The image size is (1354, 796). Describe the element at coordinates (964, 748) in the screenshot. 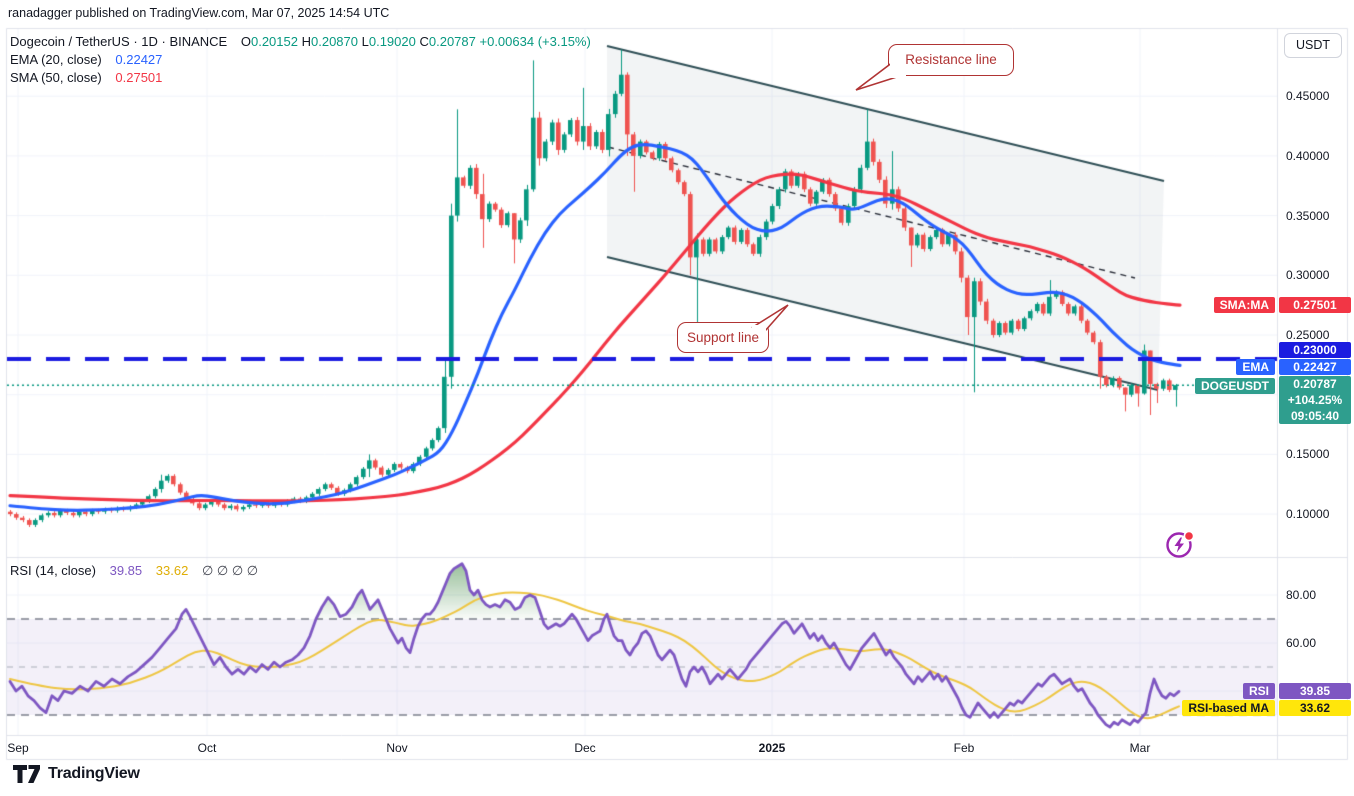

I see `time-axis-label: Feb` at that location.